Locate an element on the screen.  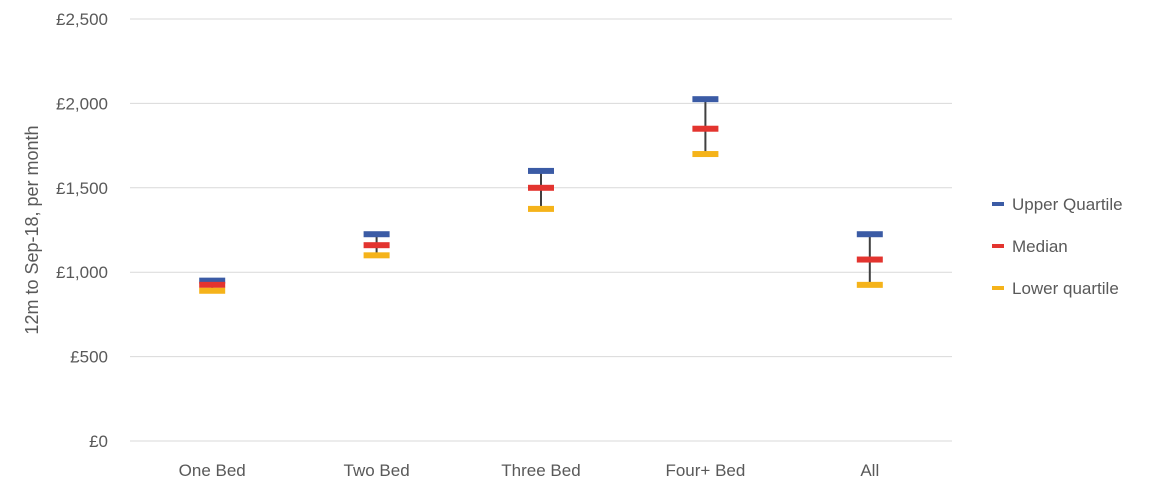
x-axis-ticks: One Bed Two Bed Three Bed Four+ Bed All is located at coordinates (529, 470).